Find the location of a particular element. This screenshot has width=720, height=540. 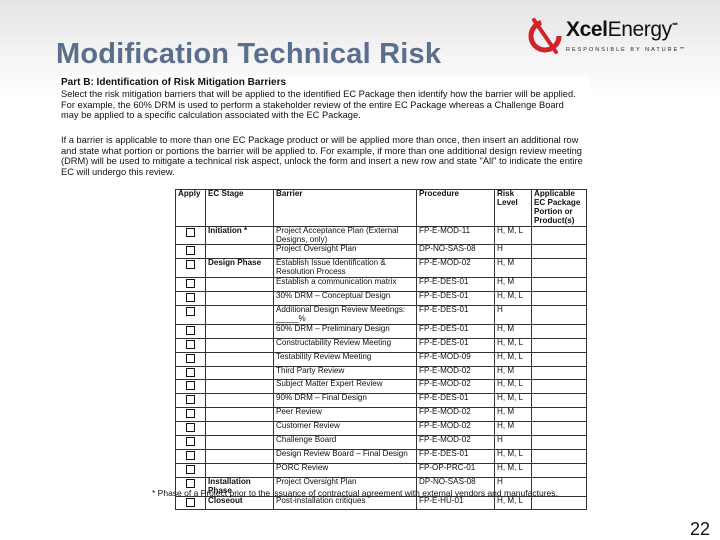

barrier-cell: Design Review Board – Final Design is located at coordinates (345, 456).